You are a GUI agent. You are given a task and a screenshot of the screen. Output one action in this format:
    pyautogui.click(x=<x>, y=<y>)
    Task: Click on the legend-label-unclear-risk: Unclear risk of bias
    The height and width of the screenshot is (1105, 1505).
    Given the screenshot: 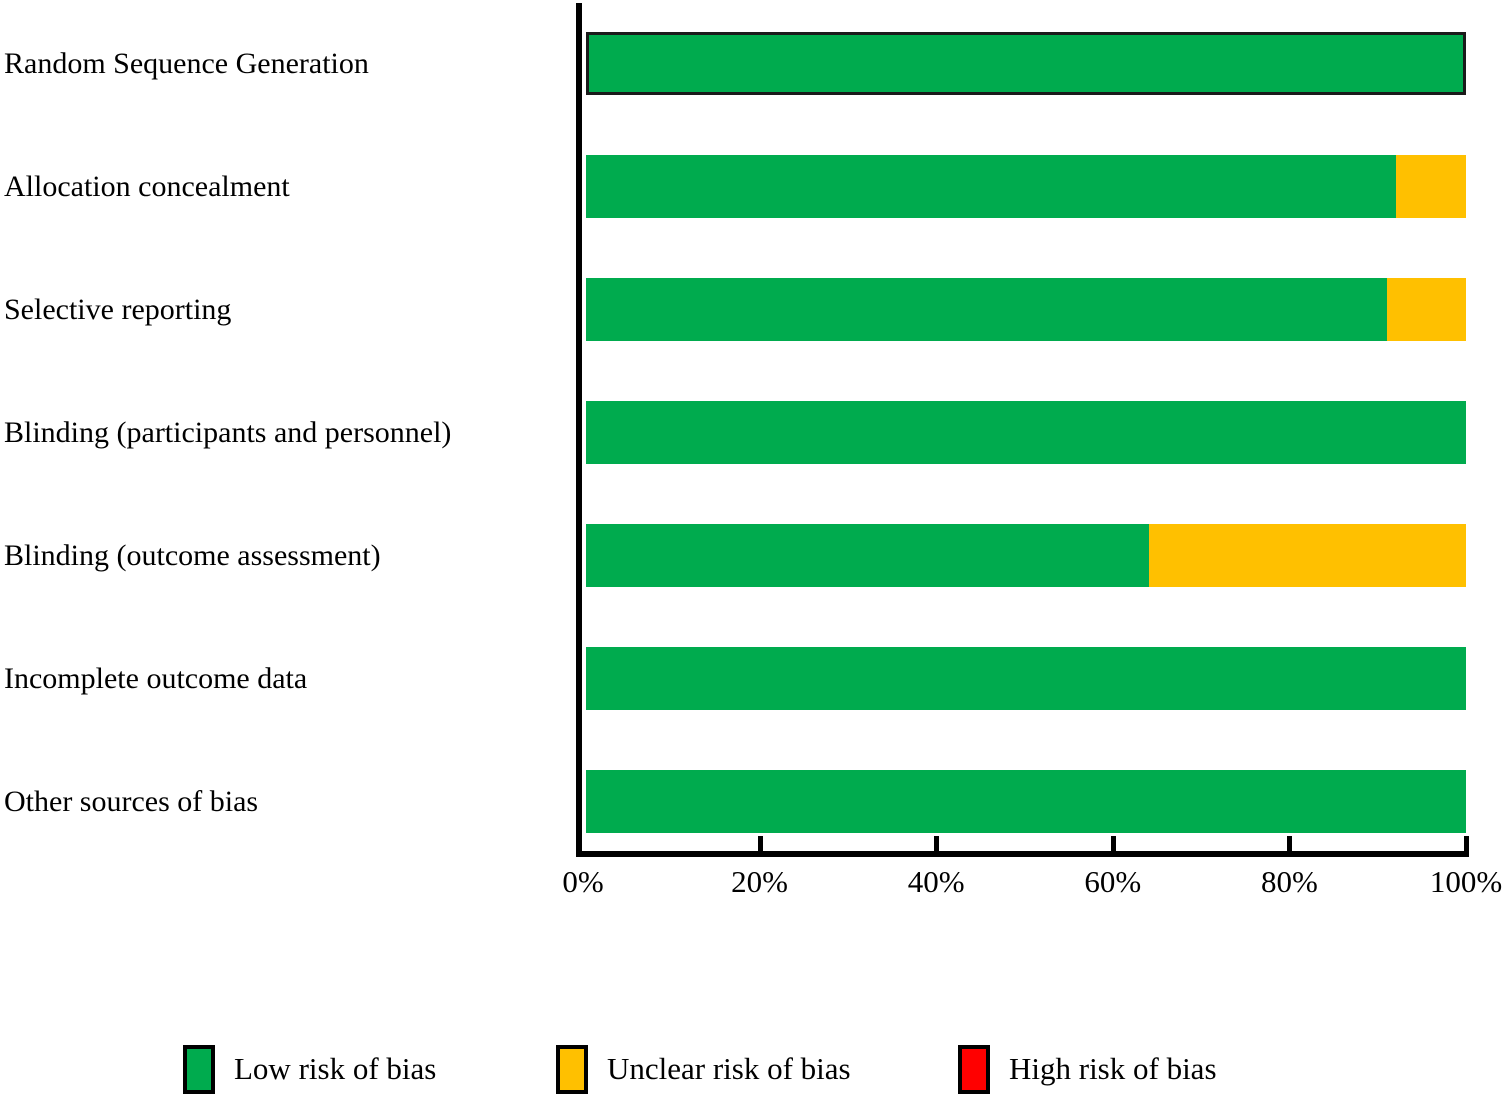 What is the action you would take?
    pyautogui.click(x=729, y=1068)
    